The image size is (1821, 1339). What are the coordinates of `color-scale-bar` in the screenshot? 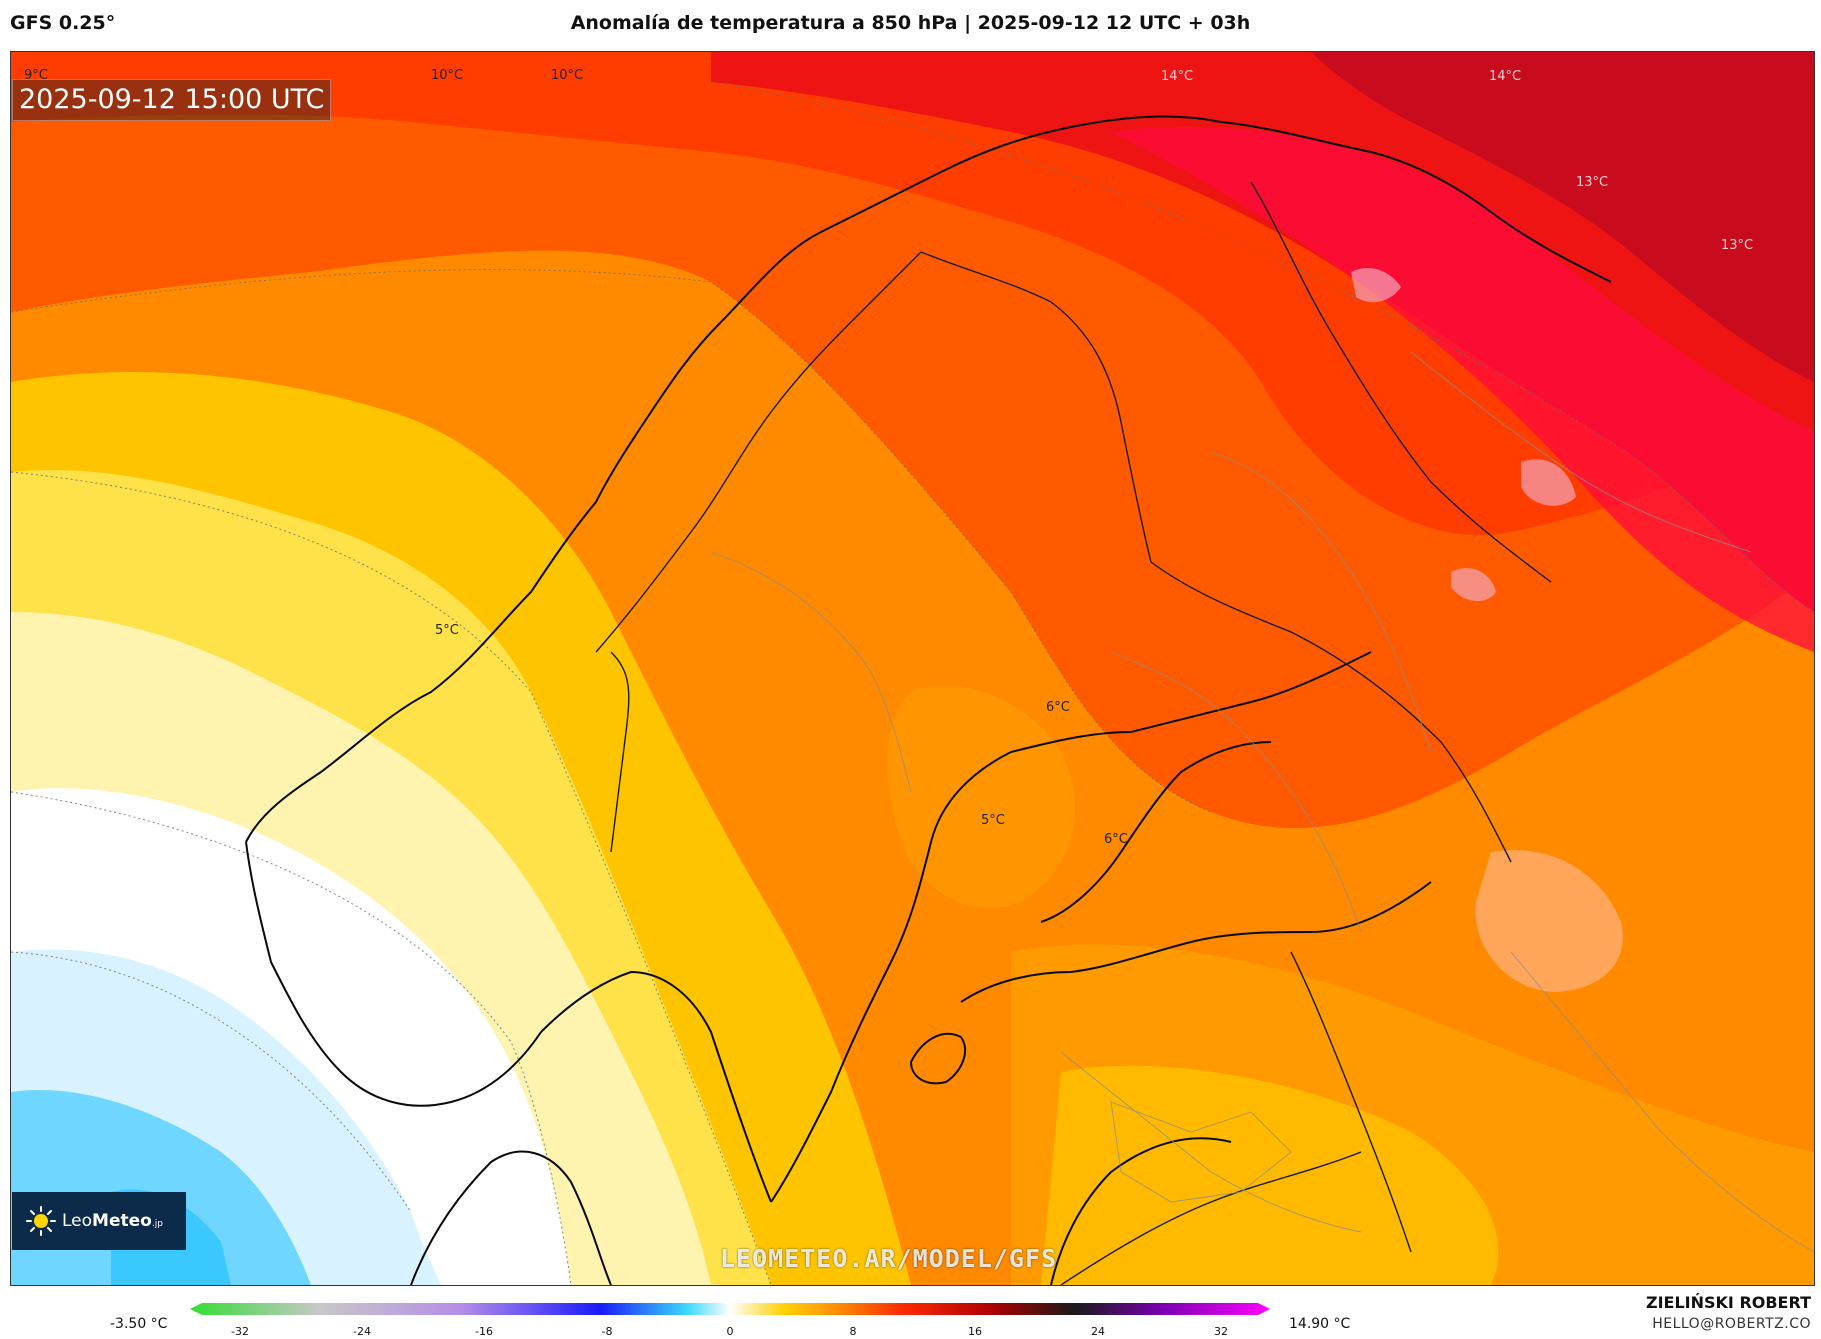 It's located at (730, 1309).